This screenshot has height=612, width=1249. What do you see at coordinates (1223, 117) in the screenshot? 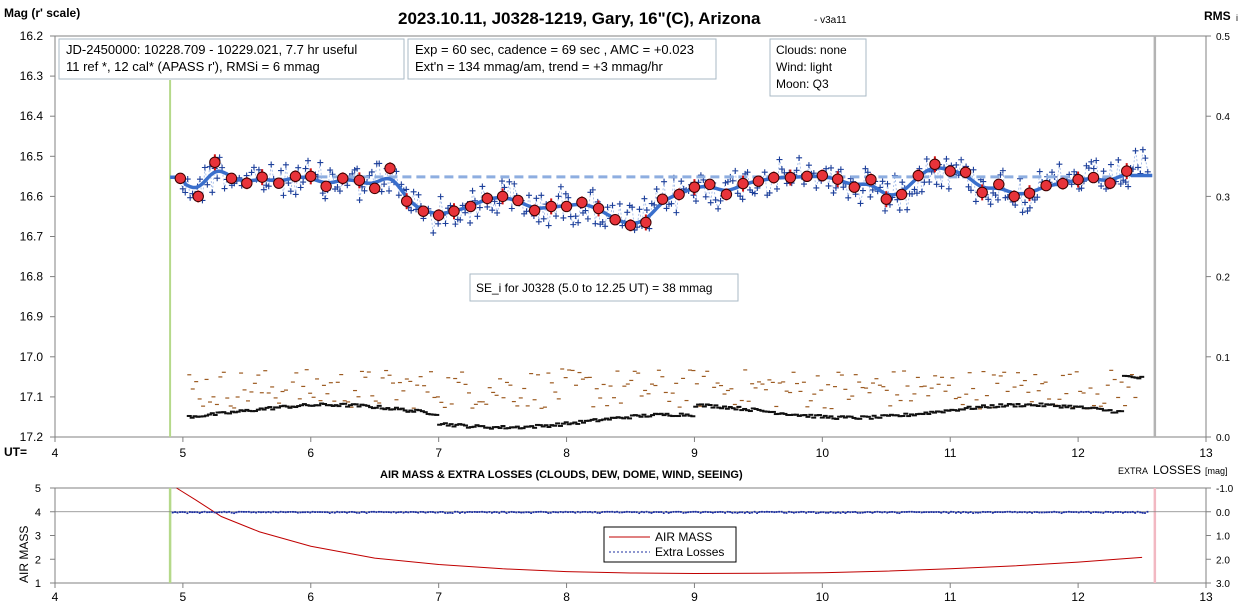
I see `y2-tick-label: 0.4` at bounding box center [1223, 117].